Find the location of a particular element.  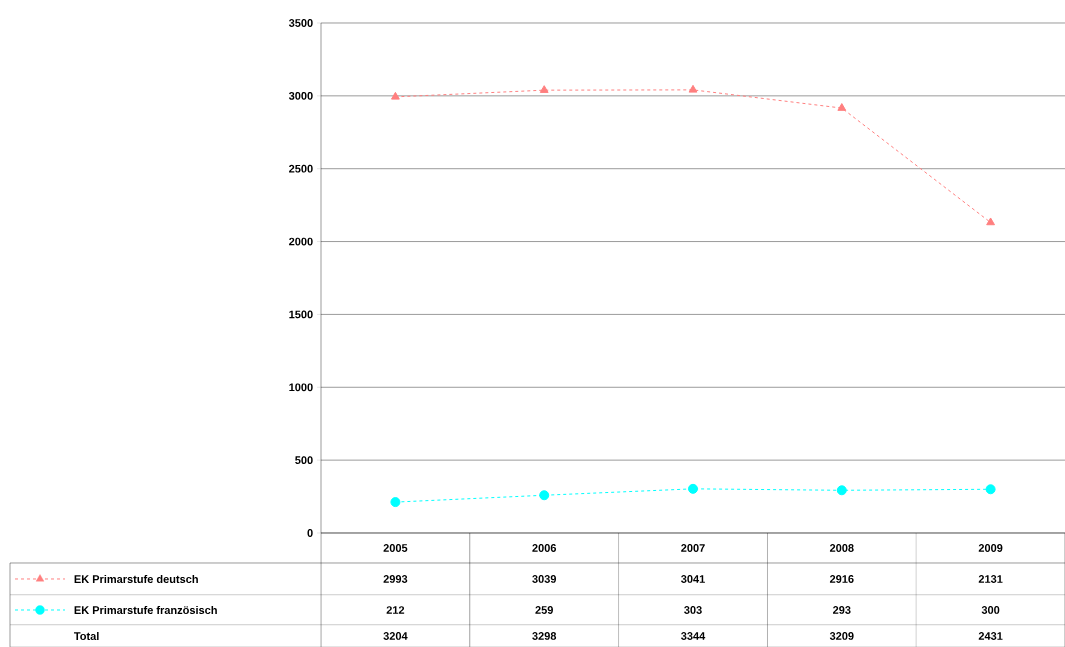

y-tick-label: 1500 is located at coordinates (301, 314).